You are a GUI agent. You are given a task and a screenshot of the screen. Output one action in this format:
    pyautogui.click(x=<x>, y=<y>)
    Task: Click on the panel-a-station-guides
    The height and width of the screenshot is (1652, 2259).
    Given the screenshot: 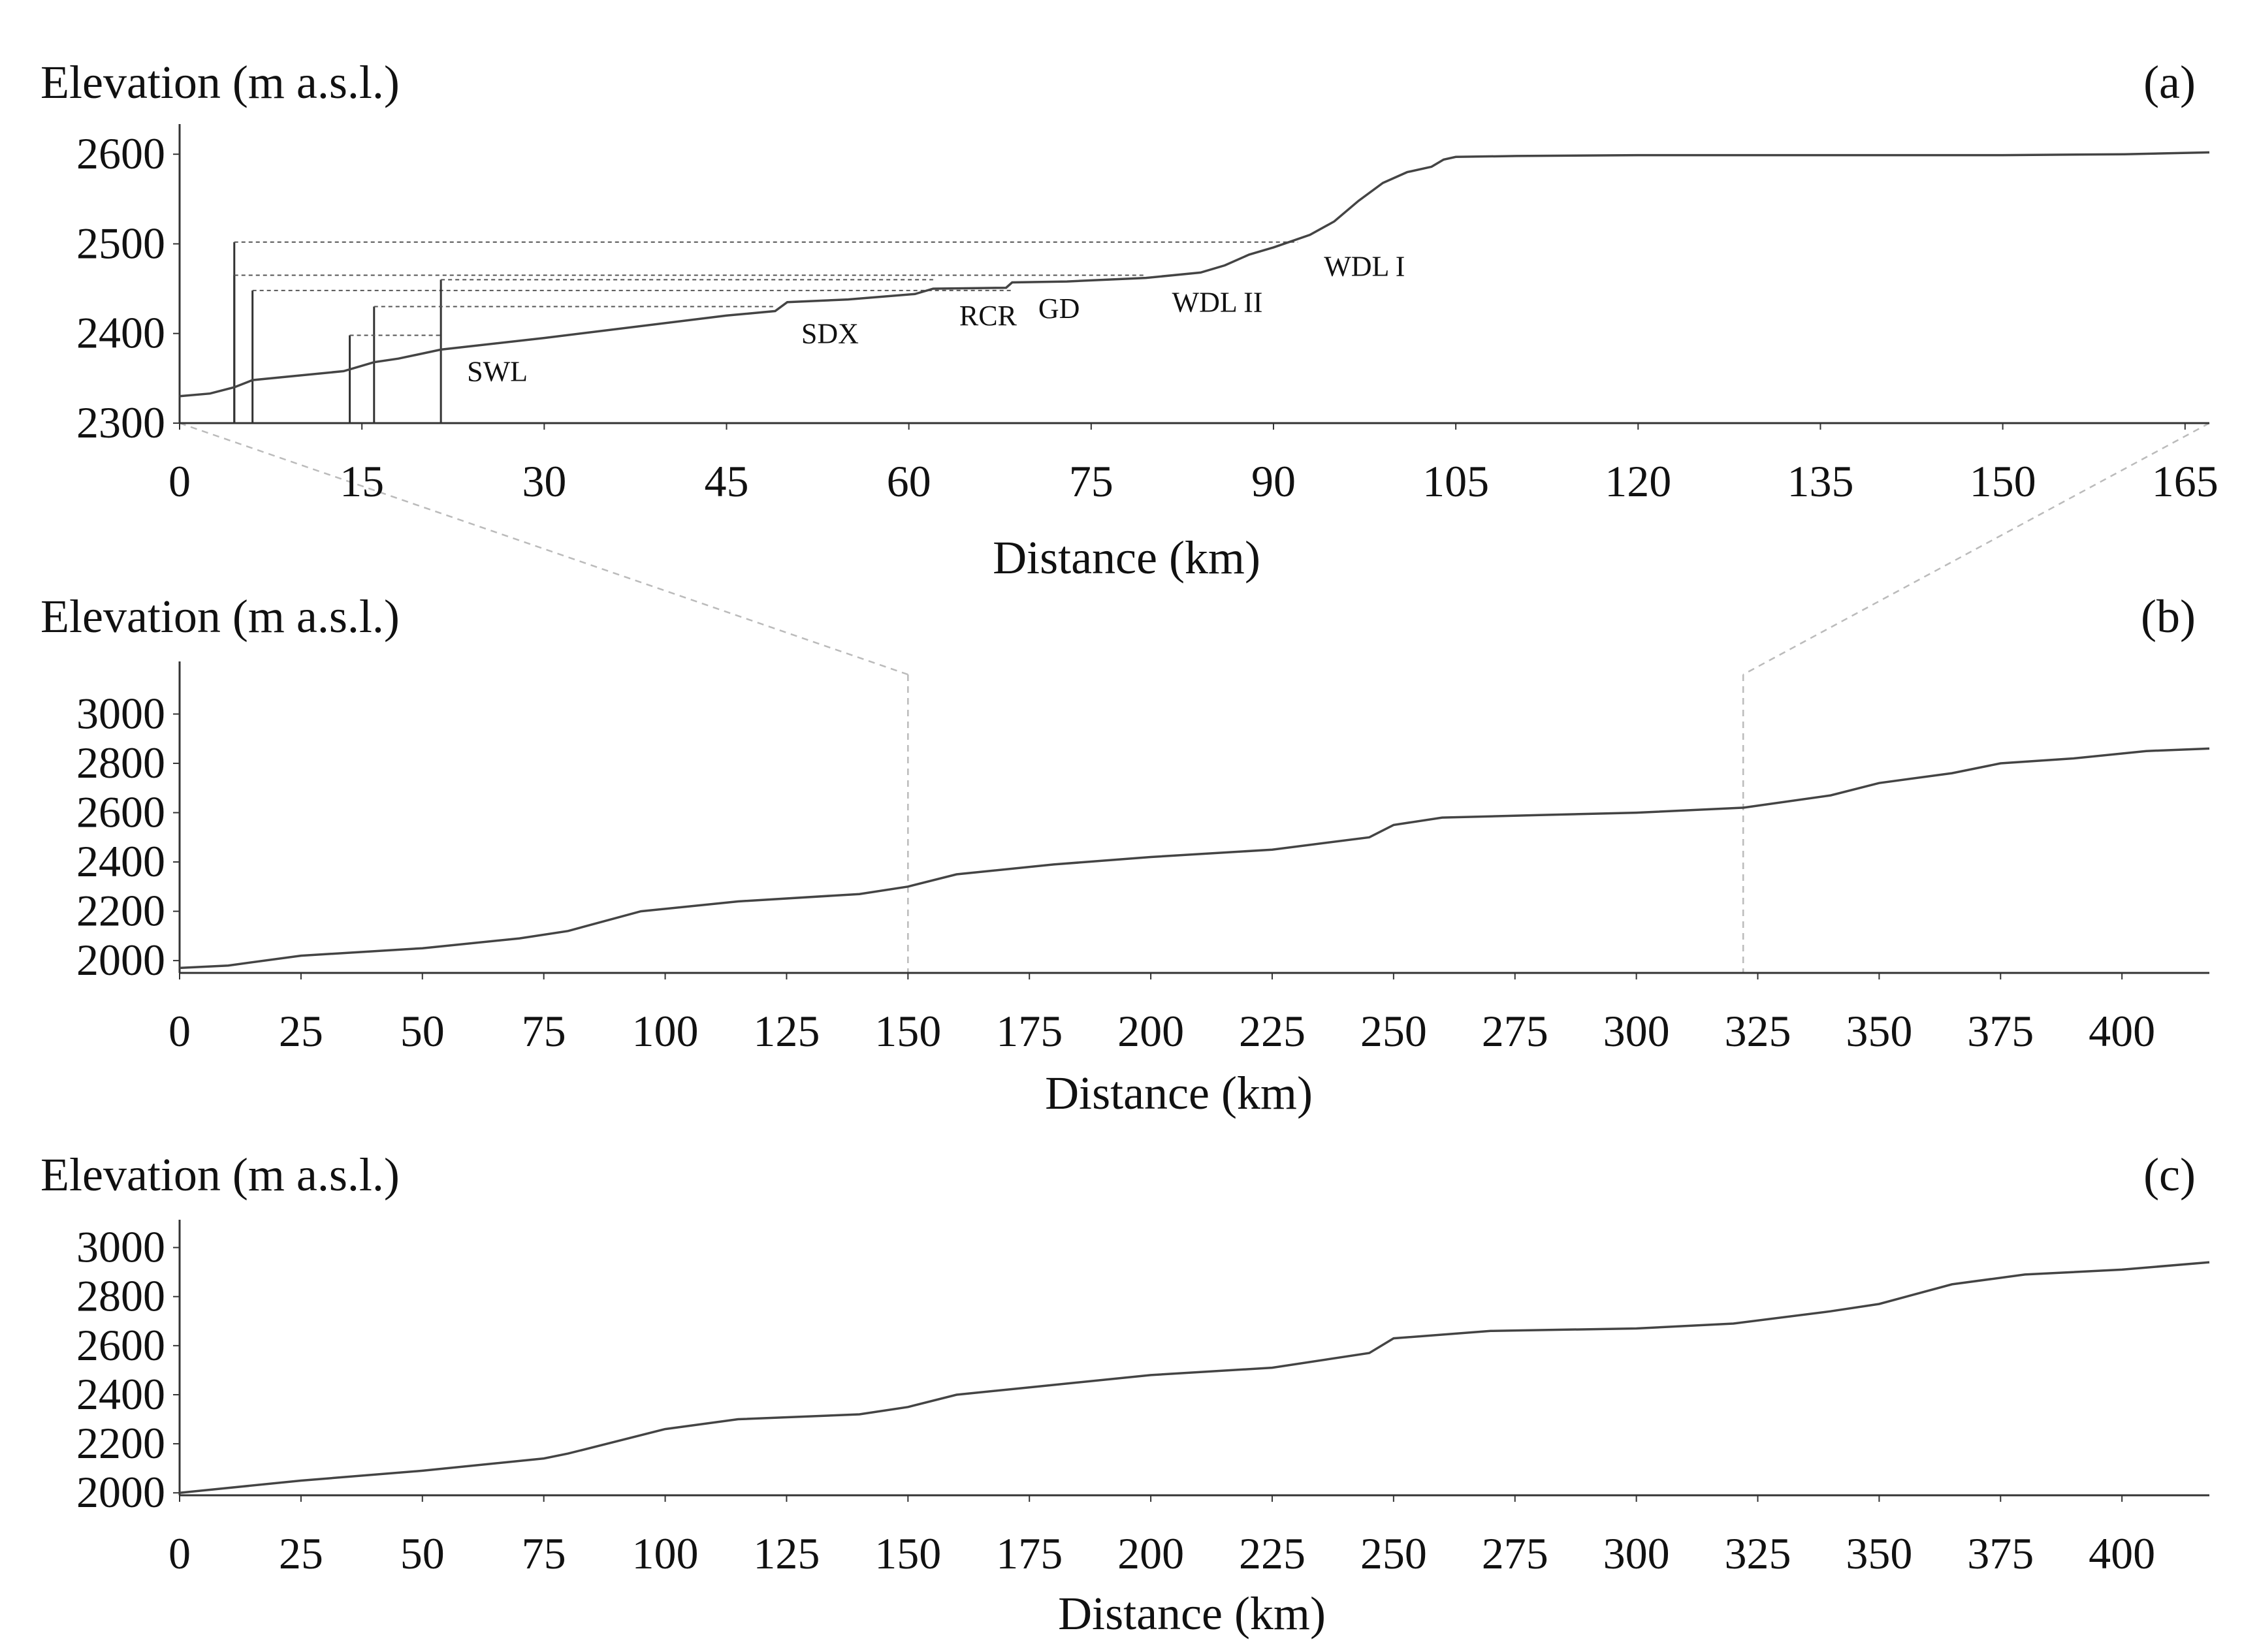 What is the action you would take?
    pyautogui.click(x=765, y=332)
    